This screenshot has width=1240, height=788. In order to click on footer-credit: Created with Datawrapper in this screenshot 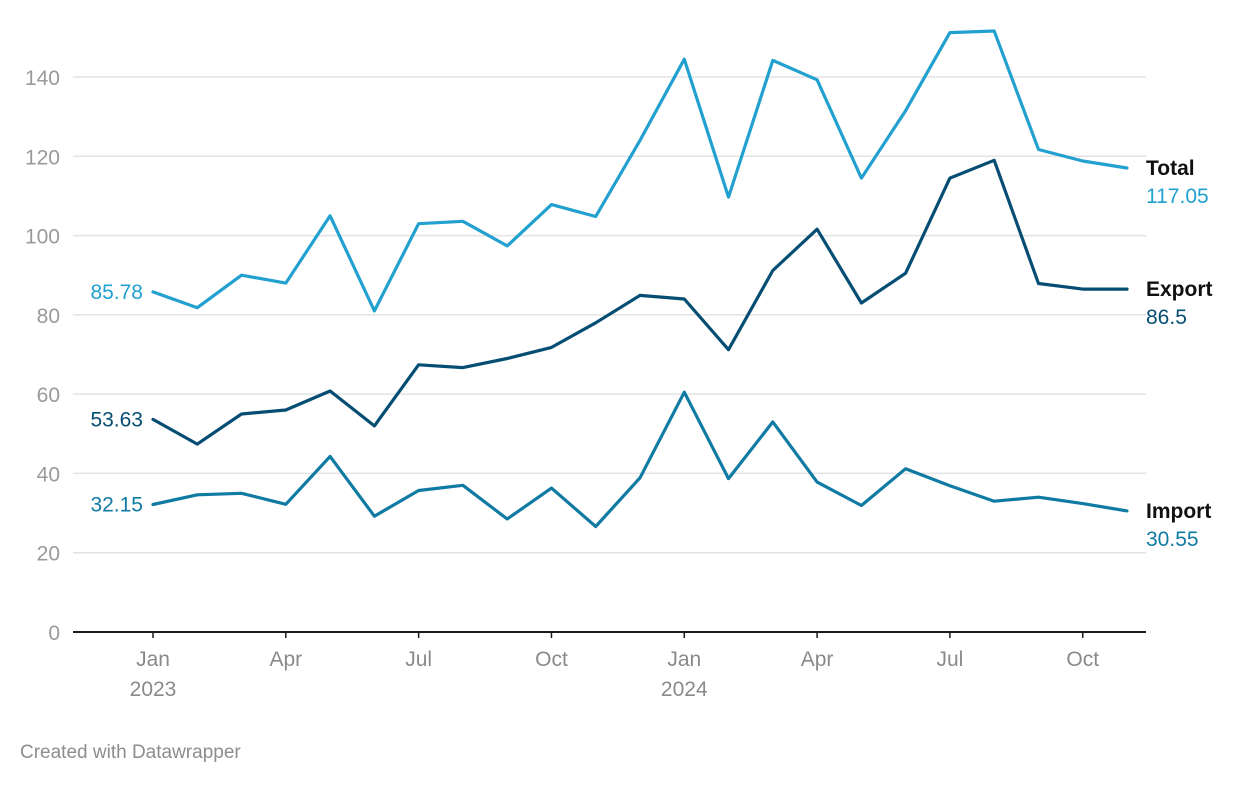, I will do `click(130, 752)`.